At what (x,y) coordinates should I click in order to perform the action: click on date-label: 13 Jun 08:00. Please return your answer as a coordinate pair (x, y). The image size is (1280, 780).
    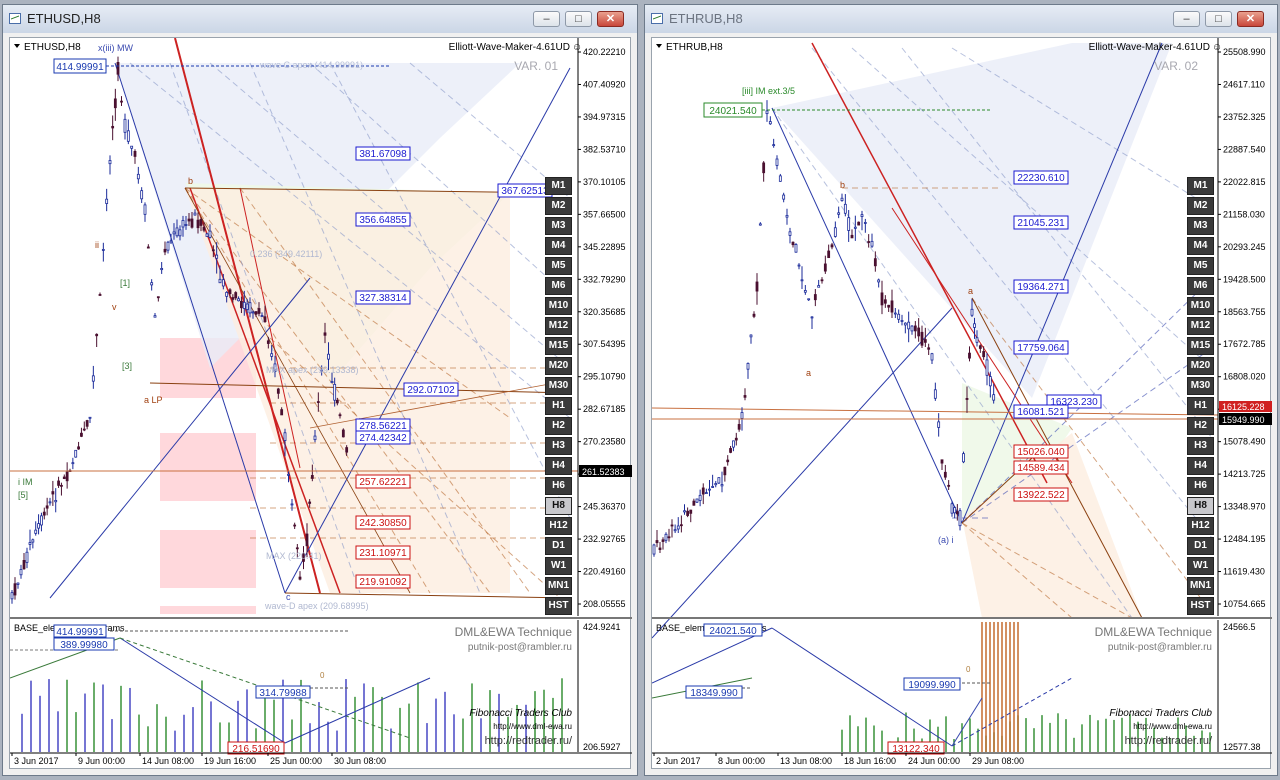
    Looking at the image, I should click on (806, 761).